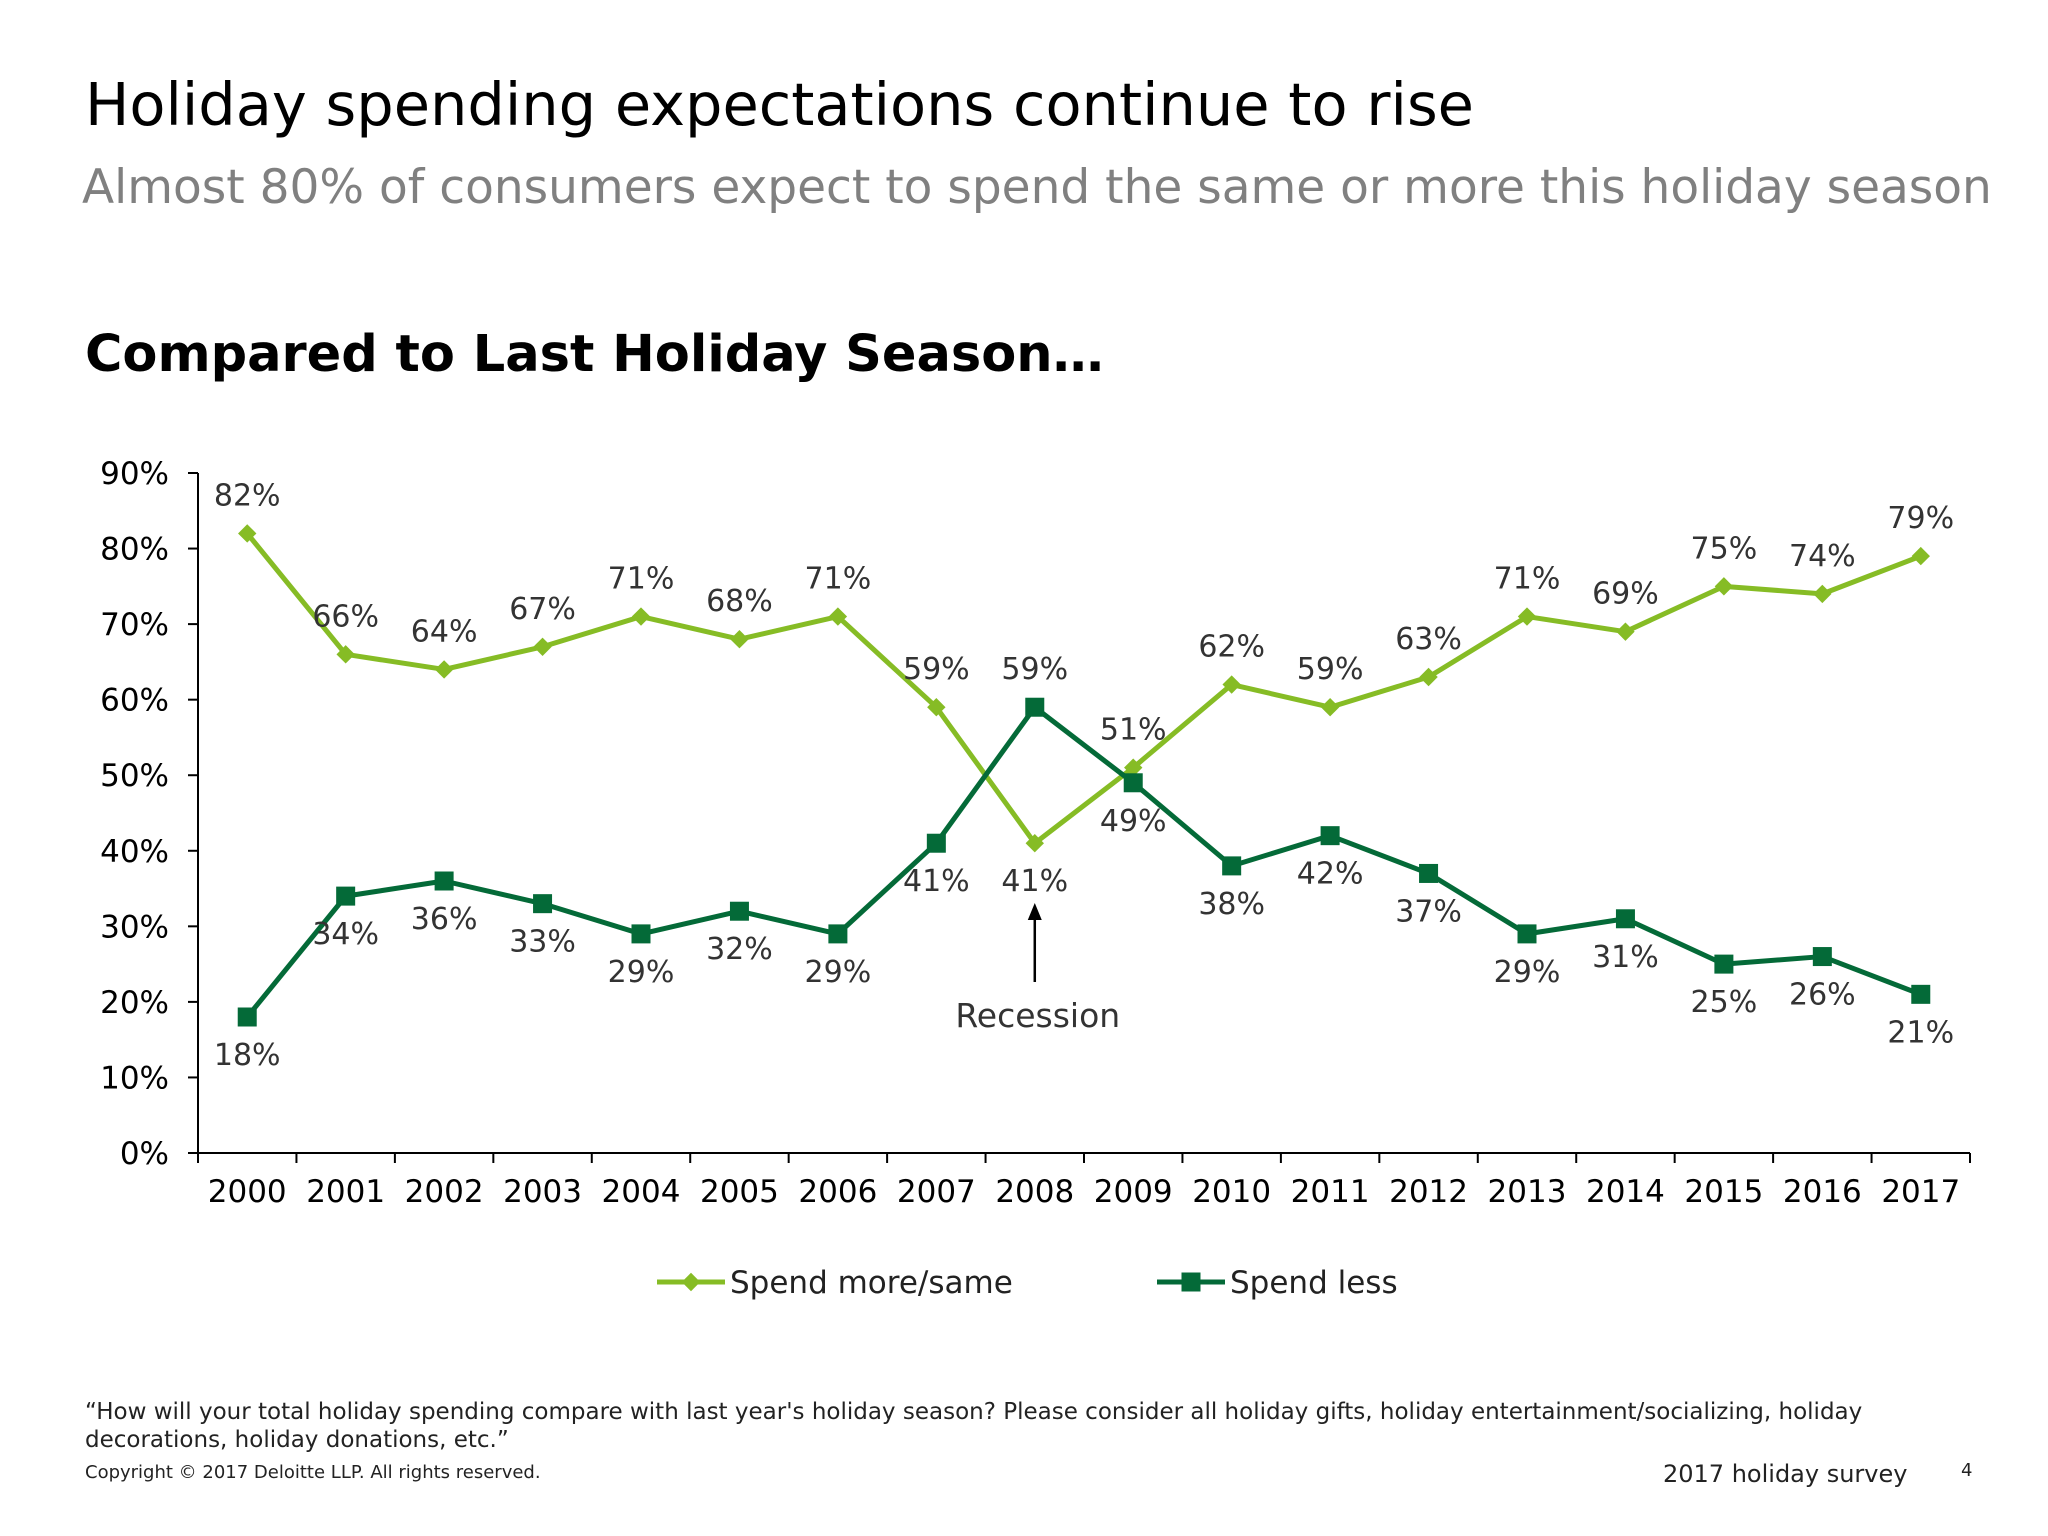  What do you see at coordinates (1034, 881) in the screenshot?
I see `data-label: 41%` at bounding box center [1034, 881].